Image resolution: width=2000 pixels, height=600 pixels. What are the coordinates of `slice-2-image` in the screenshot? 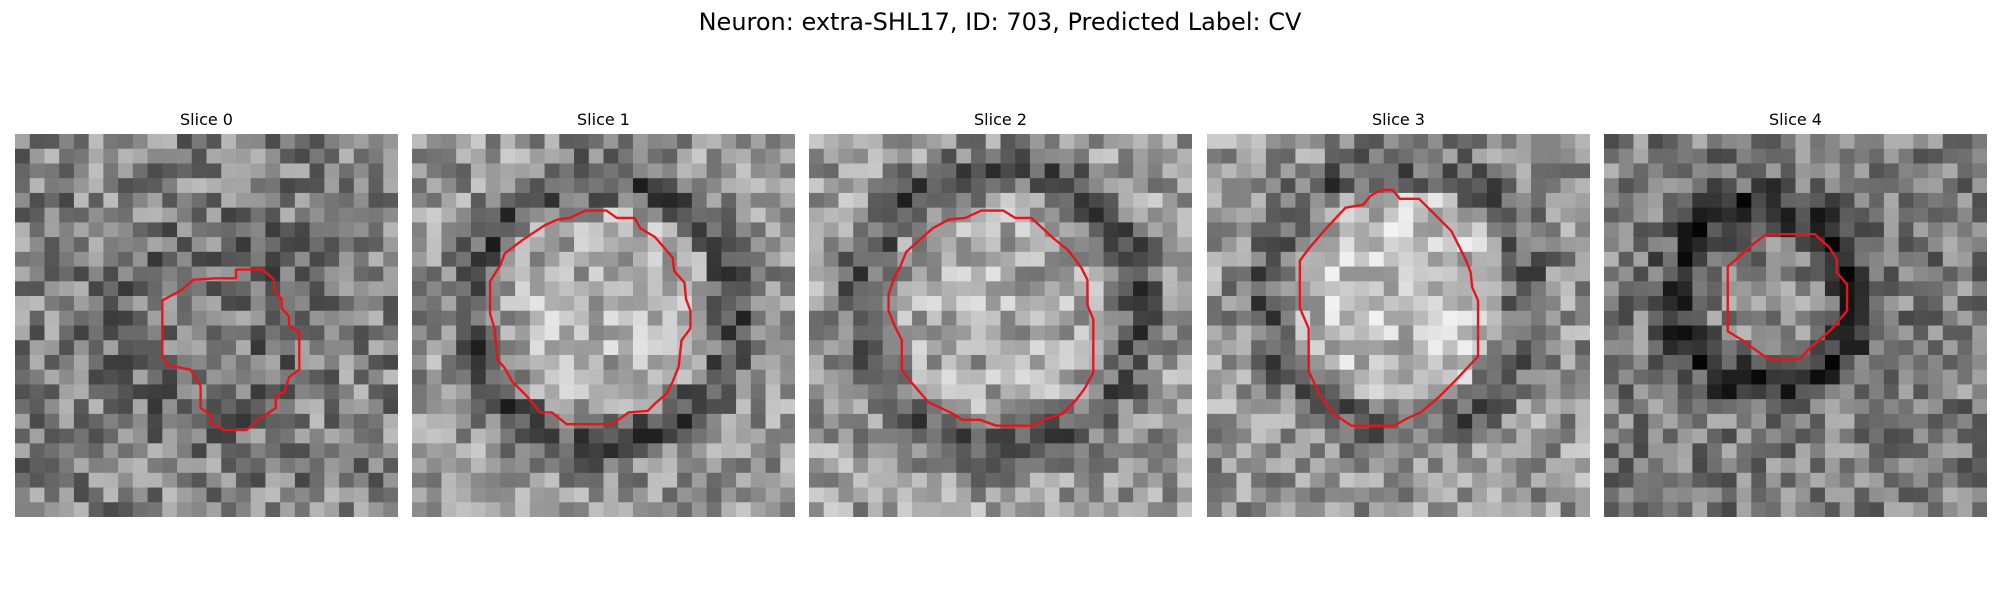 It's located at (1000, 325).